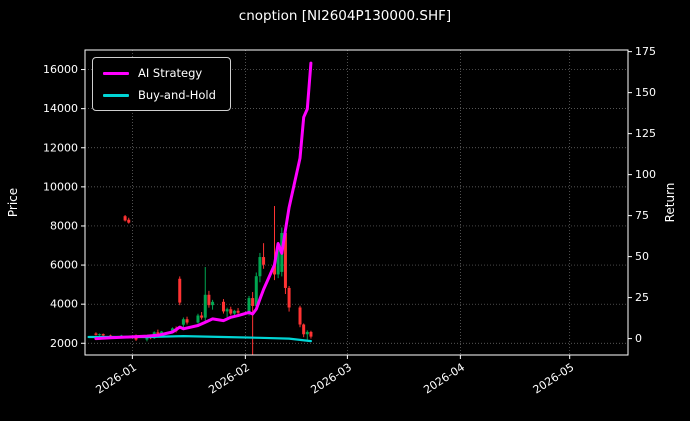  I want to click on right-axis-label: Return, so click(670, 203).